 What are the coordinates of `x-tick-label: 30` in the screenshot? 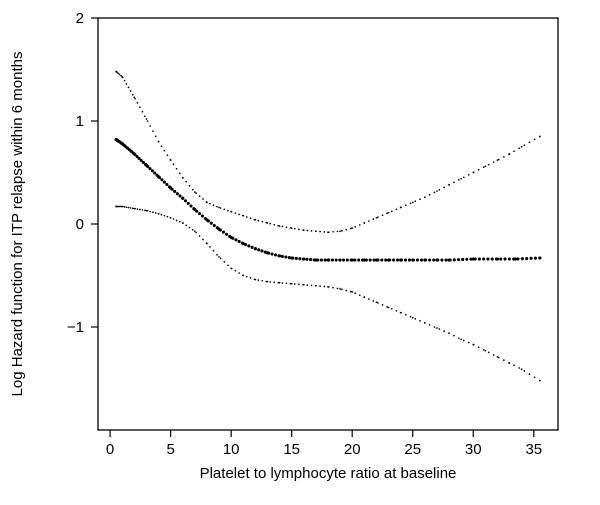 It's located at (473, 449).